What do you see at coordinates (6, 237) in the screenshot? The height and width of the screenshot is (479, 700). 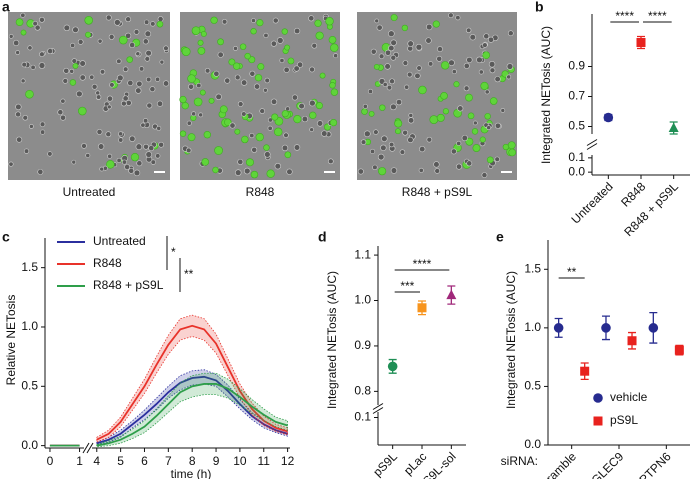 I see `panel-letter: c` at bounding box center [6, 237].